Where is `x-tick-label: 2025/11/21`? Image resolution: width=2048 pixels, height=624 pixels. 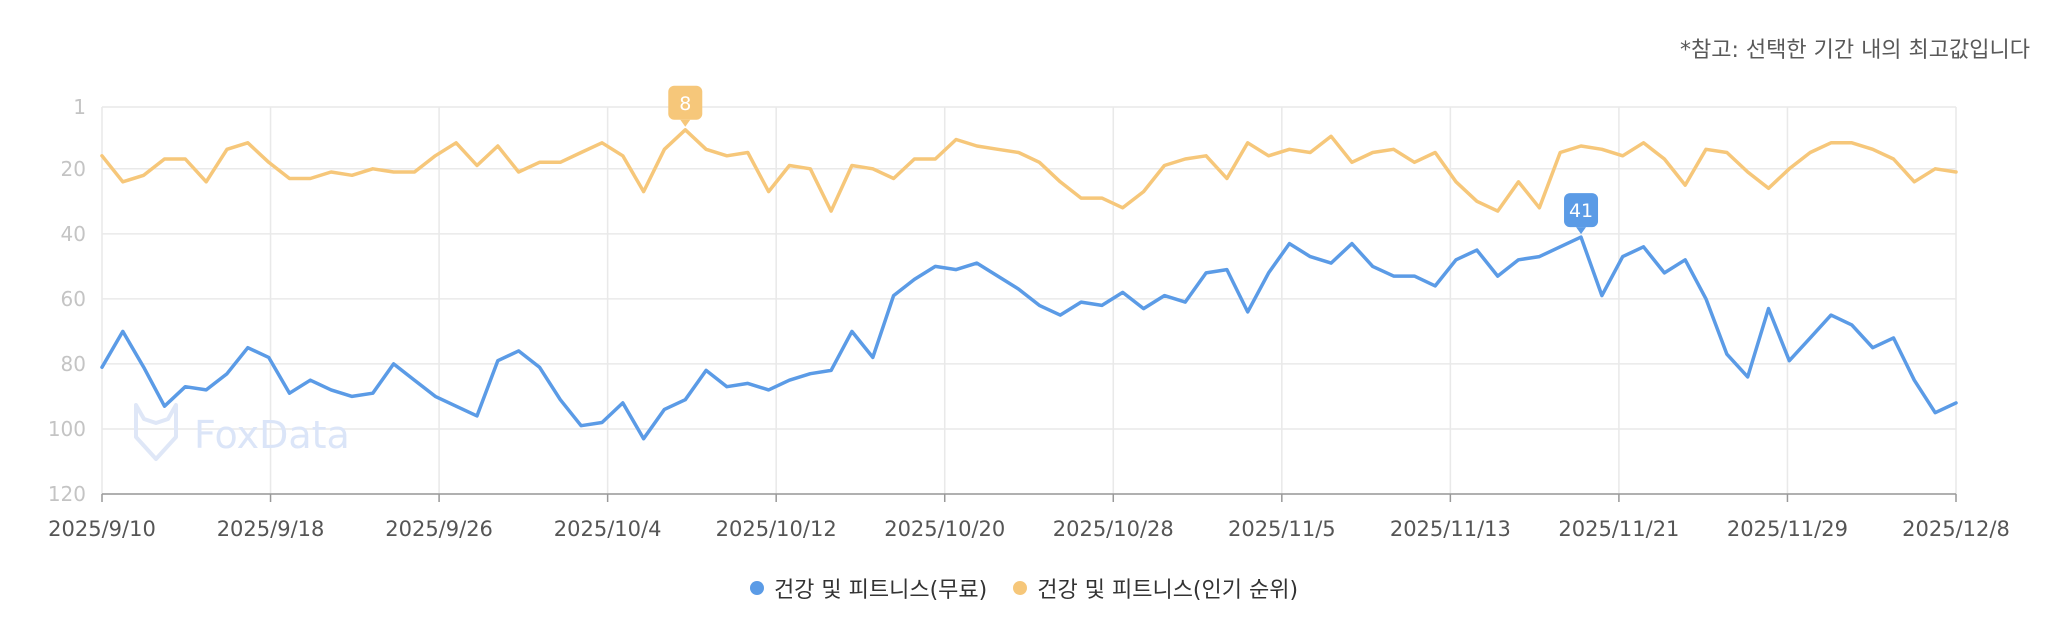
x-tick-label: 2025/11/21 is located at coordinates (1618, 529).